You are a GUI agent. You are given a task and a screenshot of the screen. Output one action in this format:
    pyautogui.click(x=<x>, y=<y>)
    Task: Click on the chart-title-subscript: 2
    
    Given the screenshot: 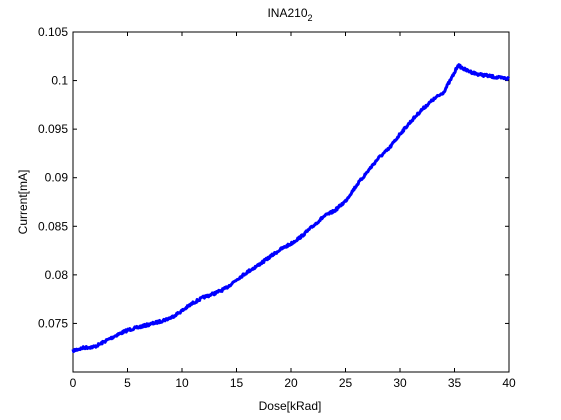 What is the action you would take?
    pyautogui.click(x=310, y=18)
    